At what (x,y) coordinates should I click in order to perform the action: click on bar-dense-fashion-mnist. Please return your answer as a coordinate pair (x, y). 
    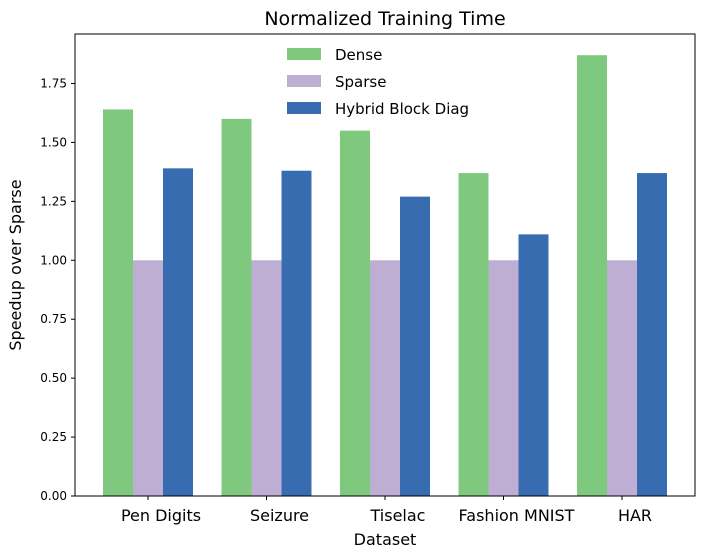
    Looking at the image, I should click on (473, 335).